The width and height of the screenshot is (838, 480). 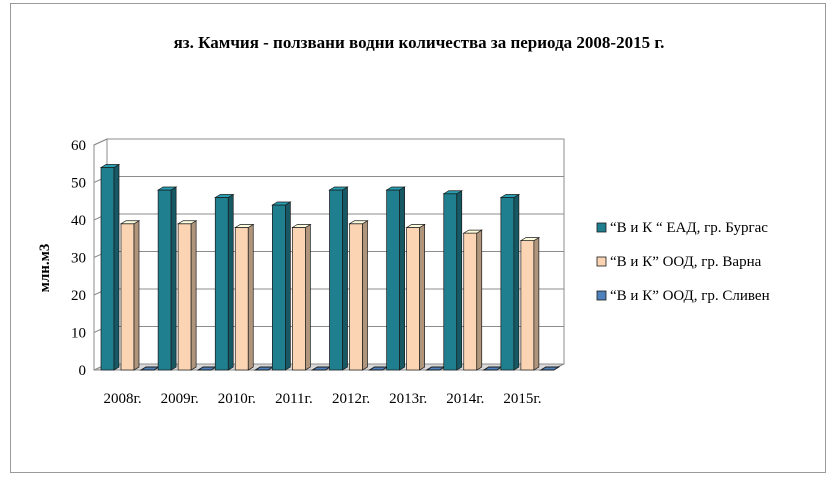 I want to click on x-tick-label: 2009г., so click(x=180, y=399).